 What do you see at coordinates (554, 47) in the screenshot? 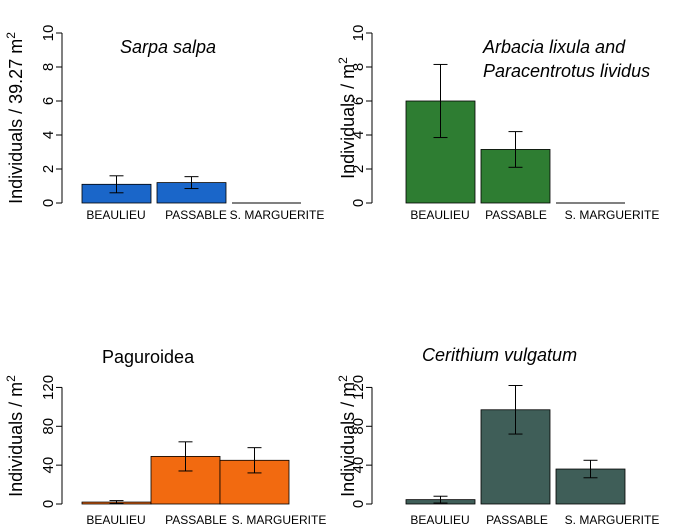
I see `chart-title: Arbacia lixula and` at bounding box center [554, 47].